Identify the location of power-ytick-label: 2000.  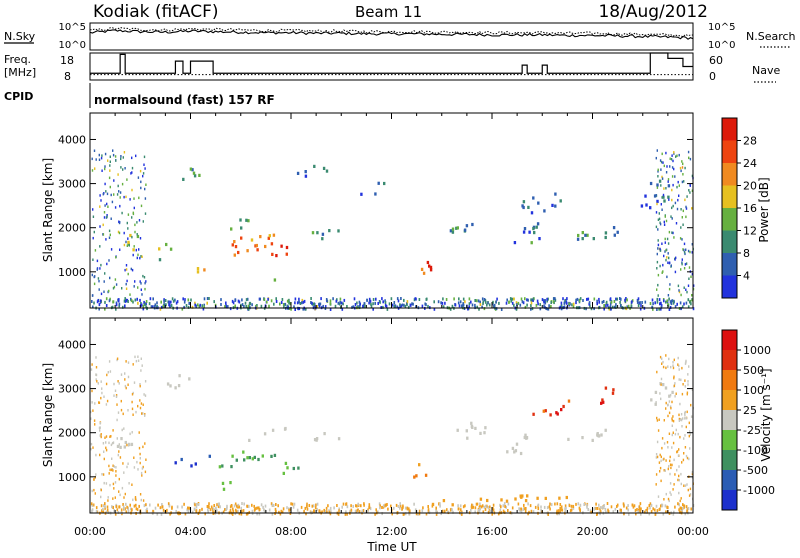
(72, 228).